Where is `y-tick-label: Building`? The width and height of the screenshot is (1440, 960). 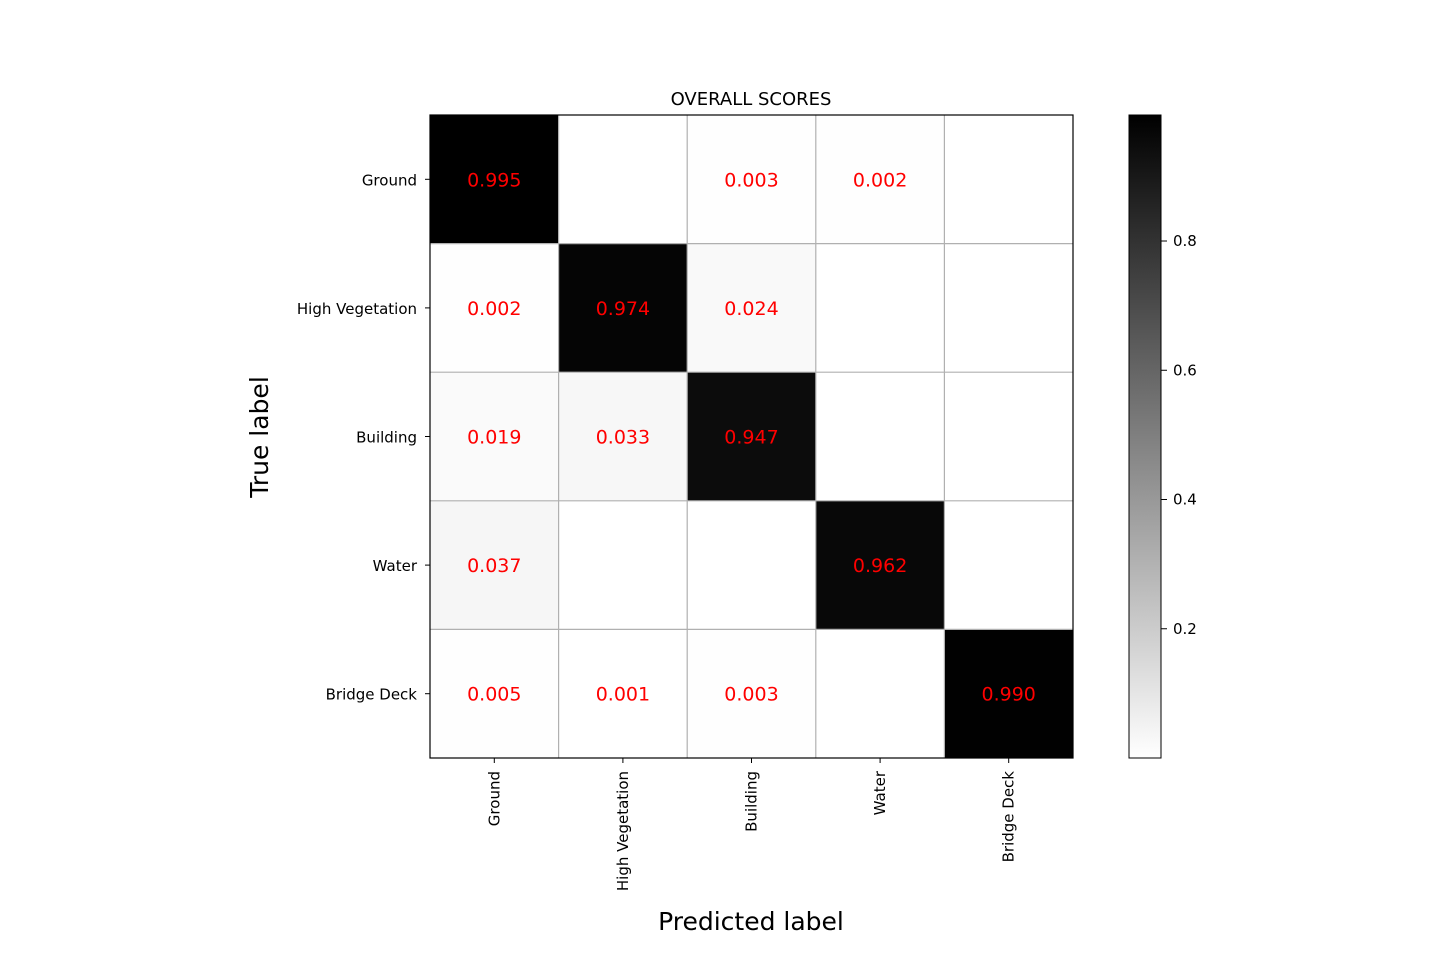 y-tick-label: Building is located at coordinates (386, 438).